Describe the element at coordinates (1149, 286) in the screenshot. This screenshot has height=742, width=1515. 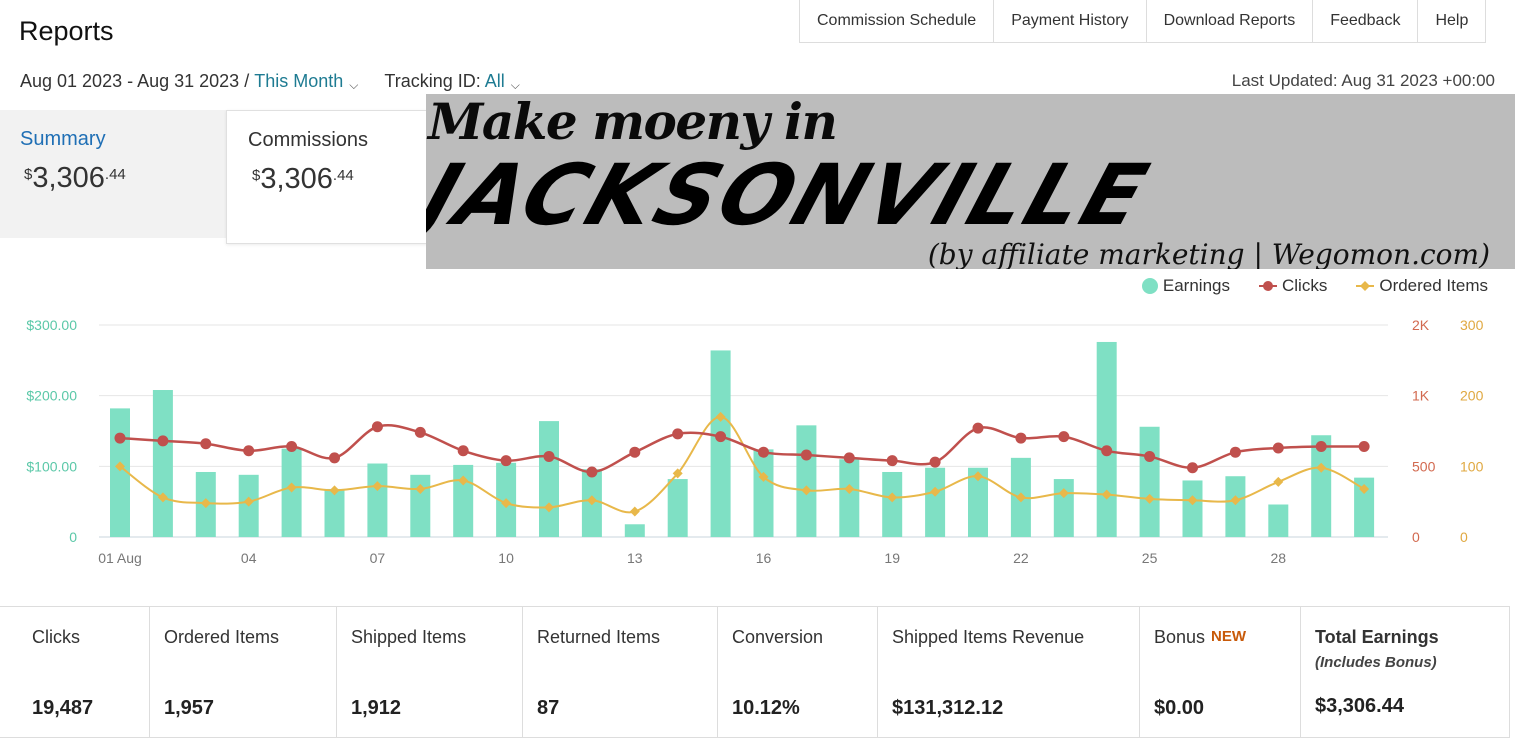
I see `circle-icon` at that location.